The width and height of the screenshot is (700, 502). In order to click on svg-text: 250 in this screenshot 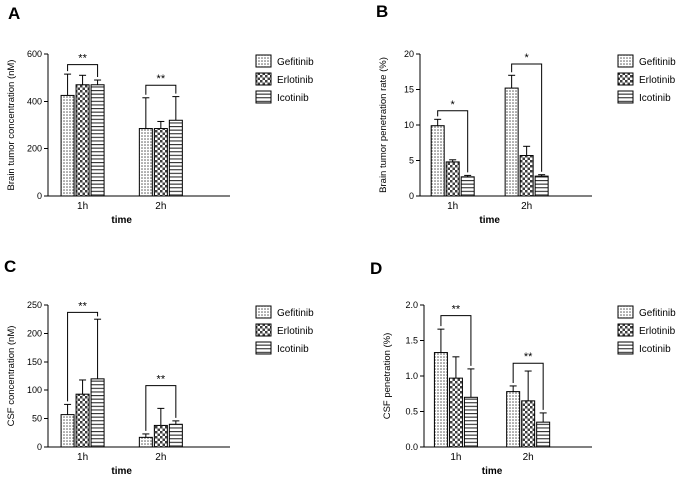, I will do `click(34, 305)`.